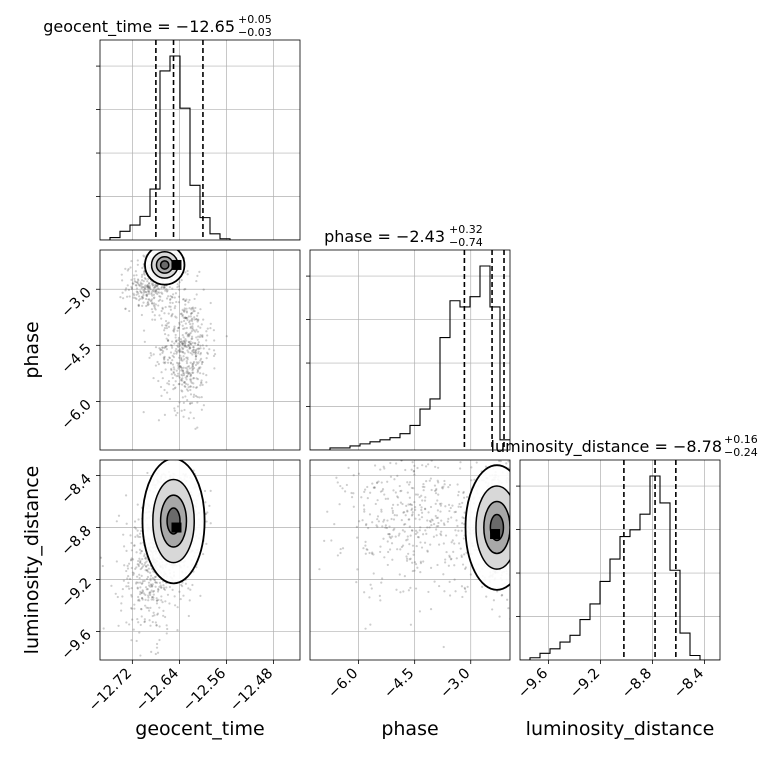  Describe the element at coordinates (408, 350) in the screenshot. I see `histogram-phase` at that location.